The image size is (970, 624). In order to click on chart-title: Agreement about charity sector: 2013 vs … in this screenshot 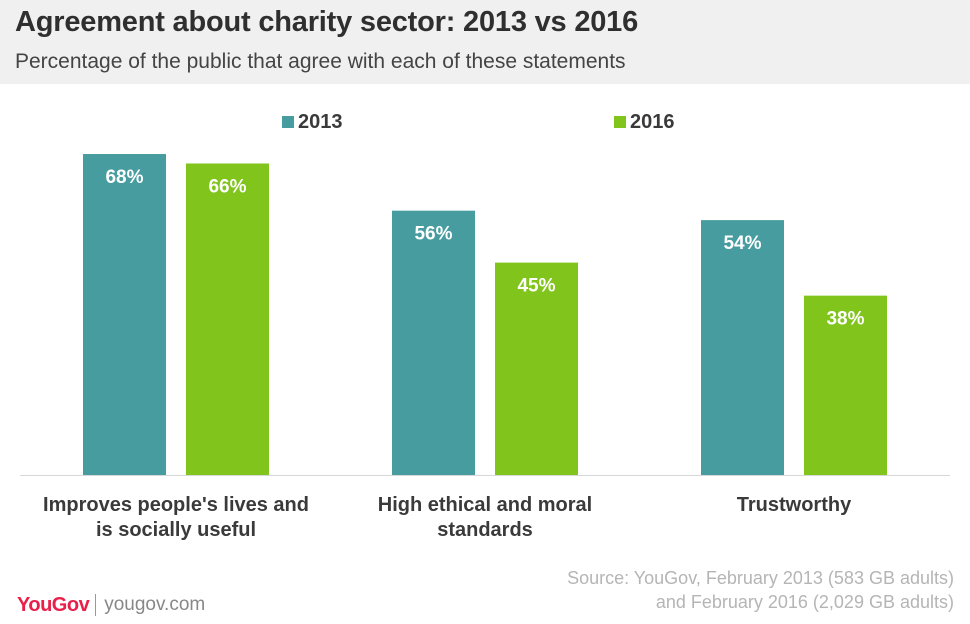, I will do `click(327, 22)`.